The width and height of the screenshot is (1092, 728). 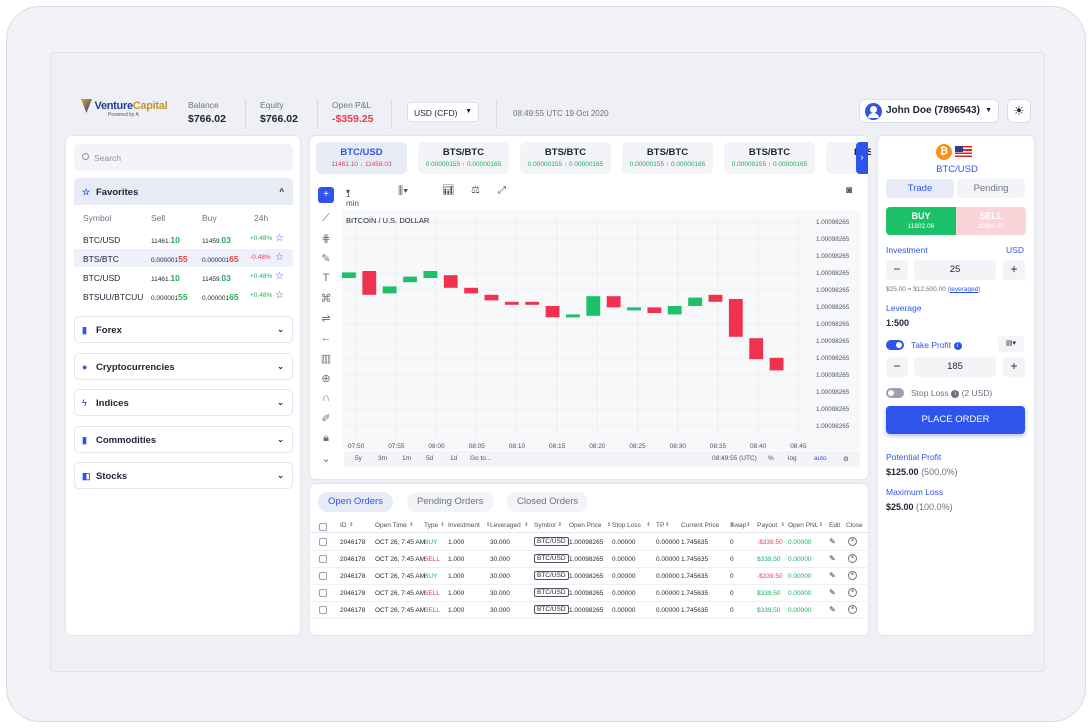 I want to click on chevron-down-icon: ⌄, so click(x=326, y=459).